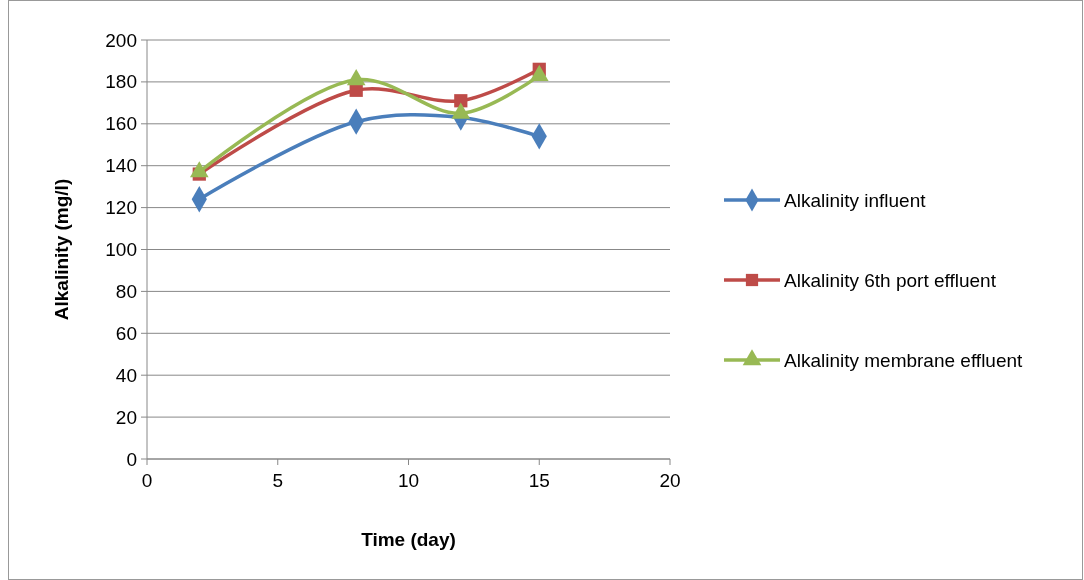  Describe the element at coordinates (121, 249) in the screenshot. I see `y-tick-label: 100` at that location.